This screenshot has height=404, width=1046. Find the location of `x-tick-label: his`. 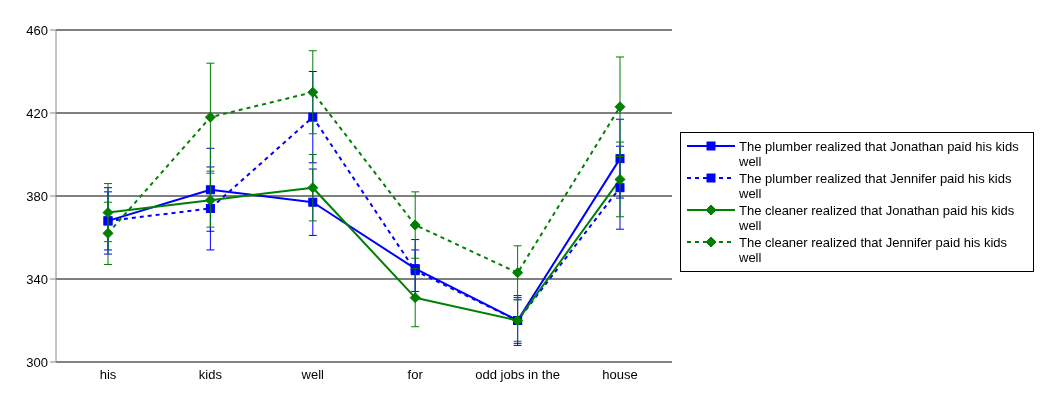

x-tick-label: his is located at coordinates (108, 375).